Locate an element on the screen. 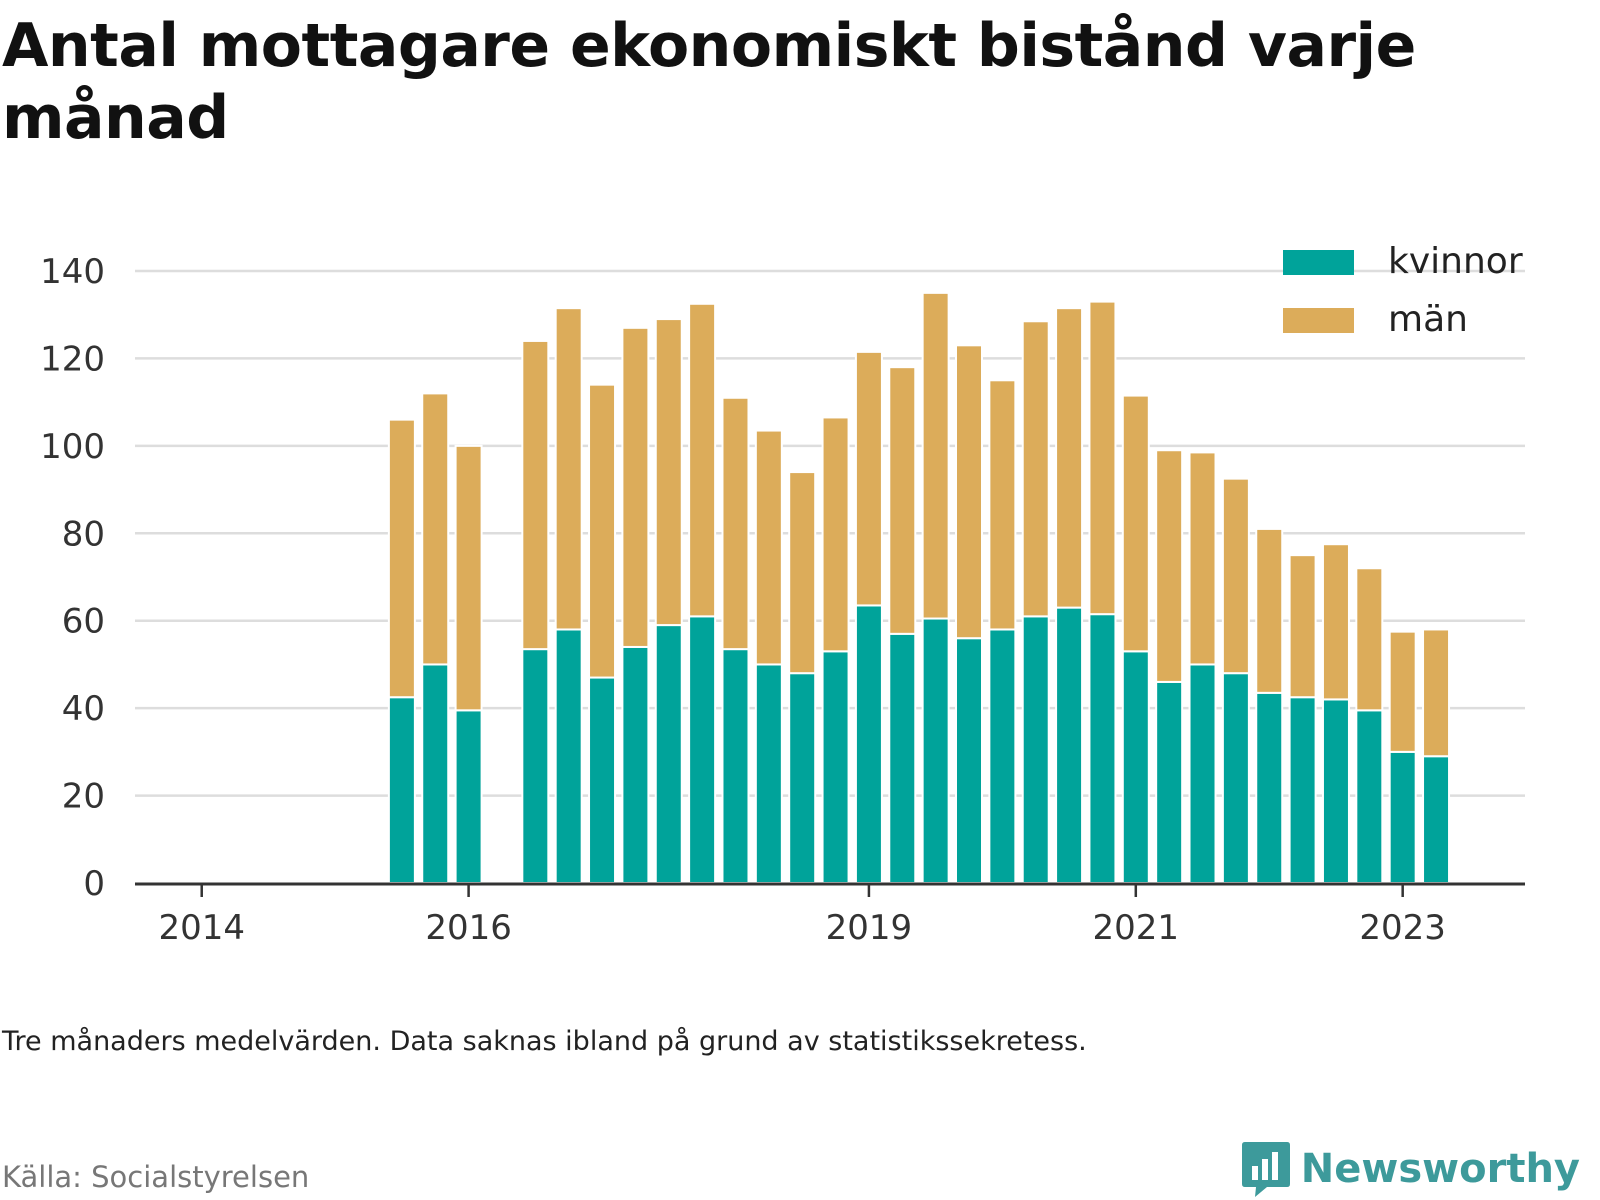 Image resolution: width=1600 pixels, height=1200 pixels. bar-män-2020-01 is located at coordinates (1002, 505).